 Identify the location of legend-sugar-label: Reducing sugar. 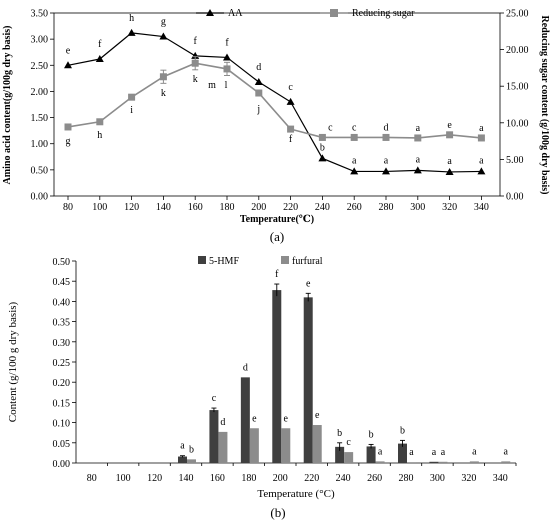
(383, 13).